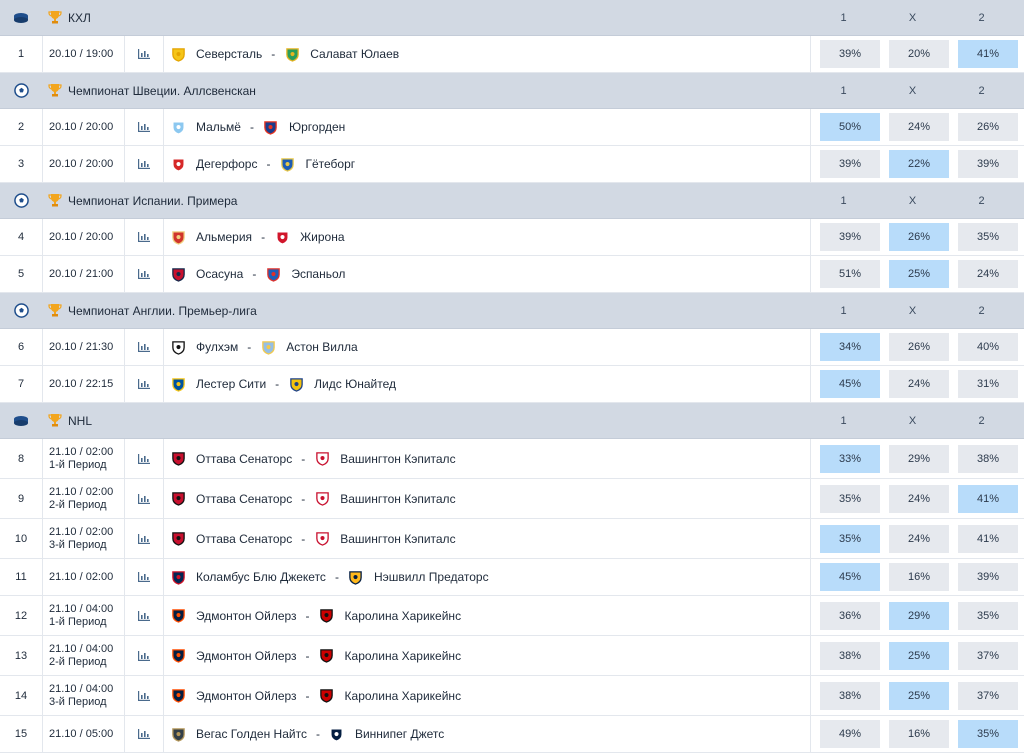  Describe the element at coordinates (850, 274) in the screenshot. I see `odds-cell-1: 51%` at that location.